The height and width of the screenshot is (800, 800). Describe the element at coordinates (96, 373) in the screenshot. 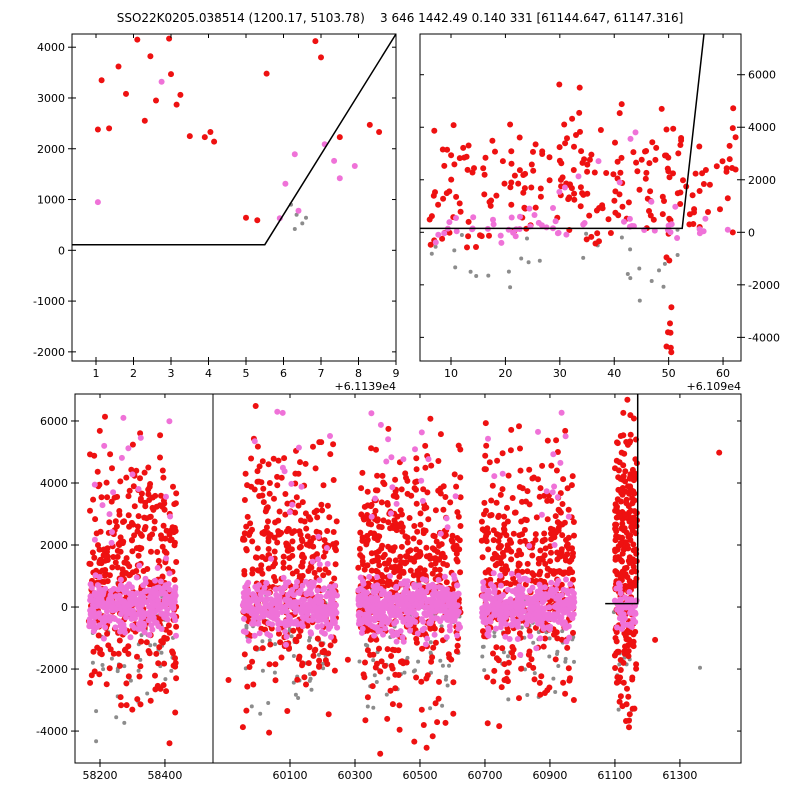

I see `x-tick-label: 1` at that location.